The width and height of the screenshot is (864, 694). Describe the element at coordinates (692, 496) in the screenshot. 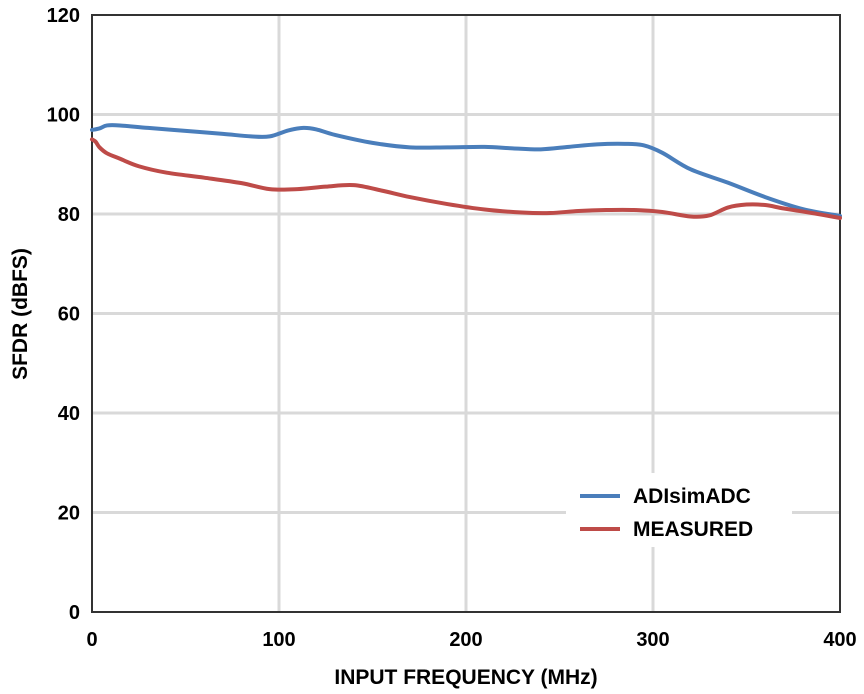

I see `legend-label-adisimadc: ADIsimADC` at that location.